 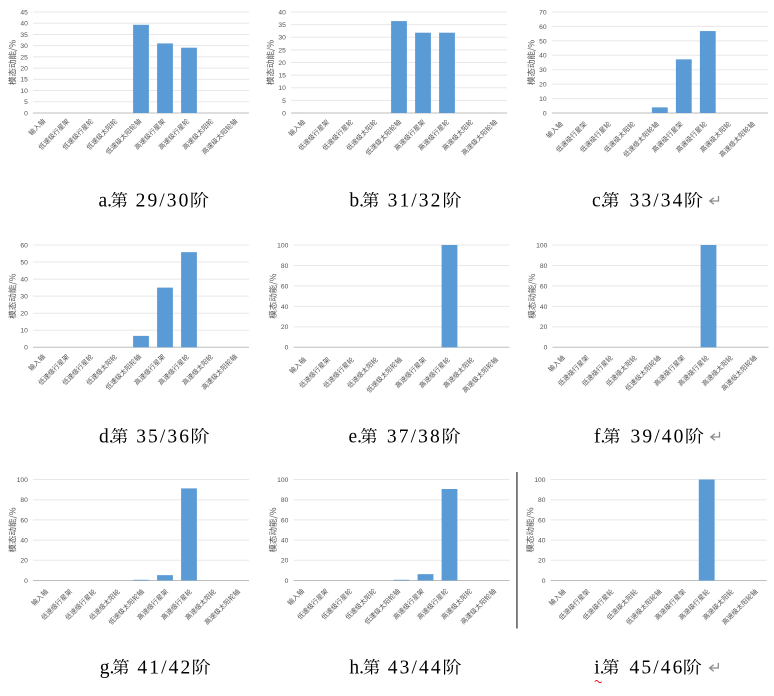 I want to click on svg-text: e., so click(x=356, y=436).